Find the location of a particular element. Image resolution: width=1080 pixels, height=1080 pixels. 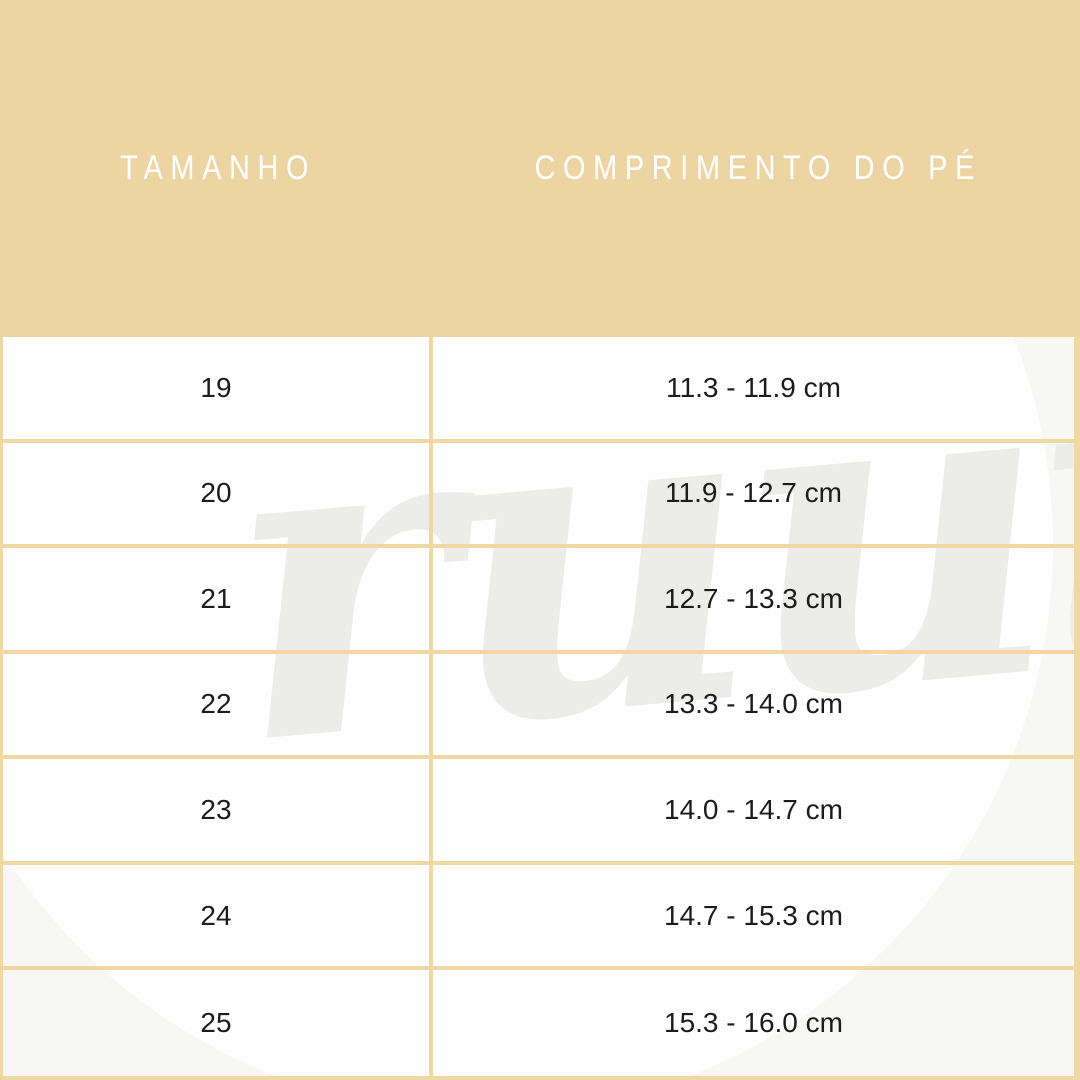

length-cell: 13.3 - 14.0 cm is located at coordinates (753, 704).